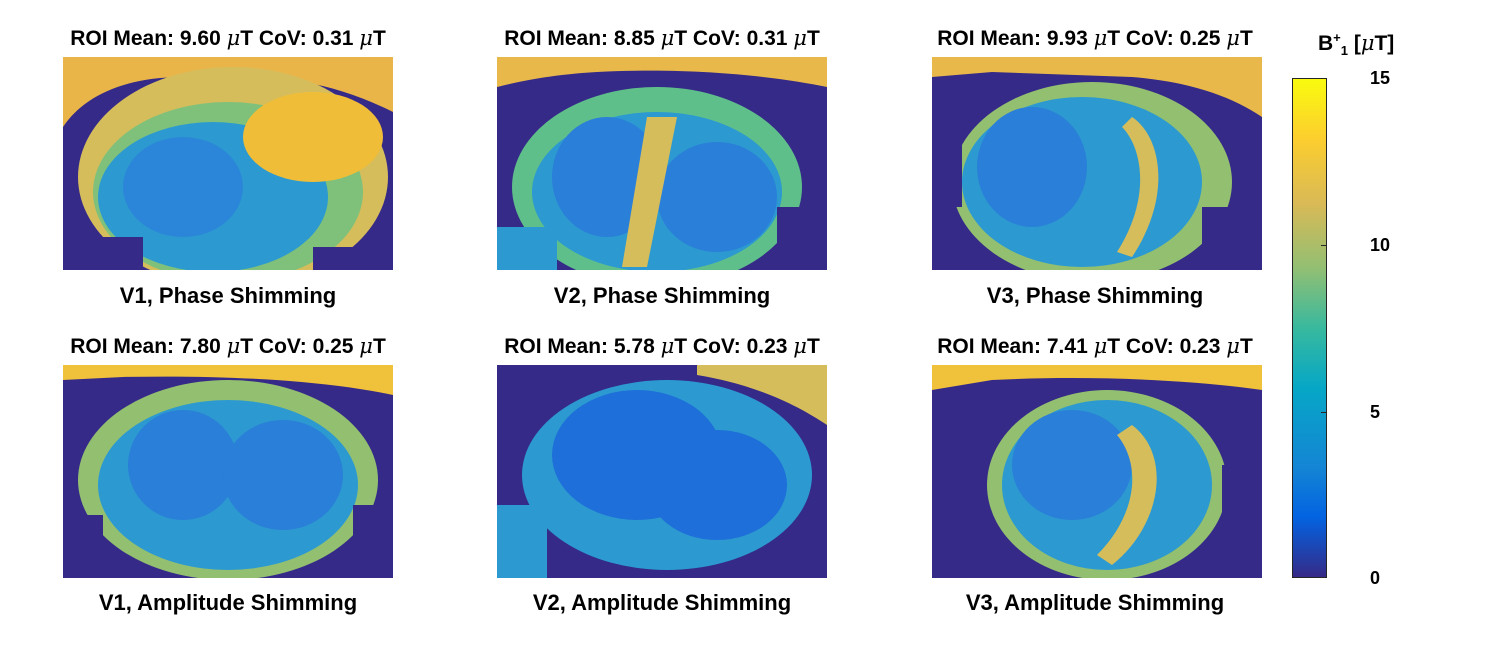  What do you see at coordinates (228, 346) in the screenshot?
I see `panel-title-v1-amp: ROI Mean: 7.80 μT CoV: 0.25 μT` at bounding box center [228, 346].